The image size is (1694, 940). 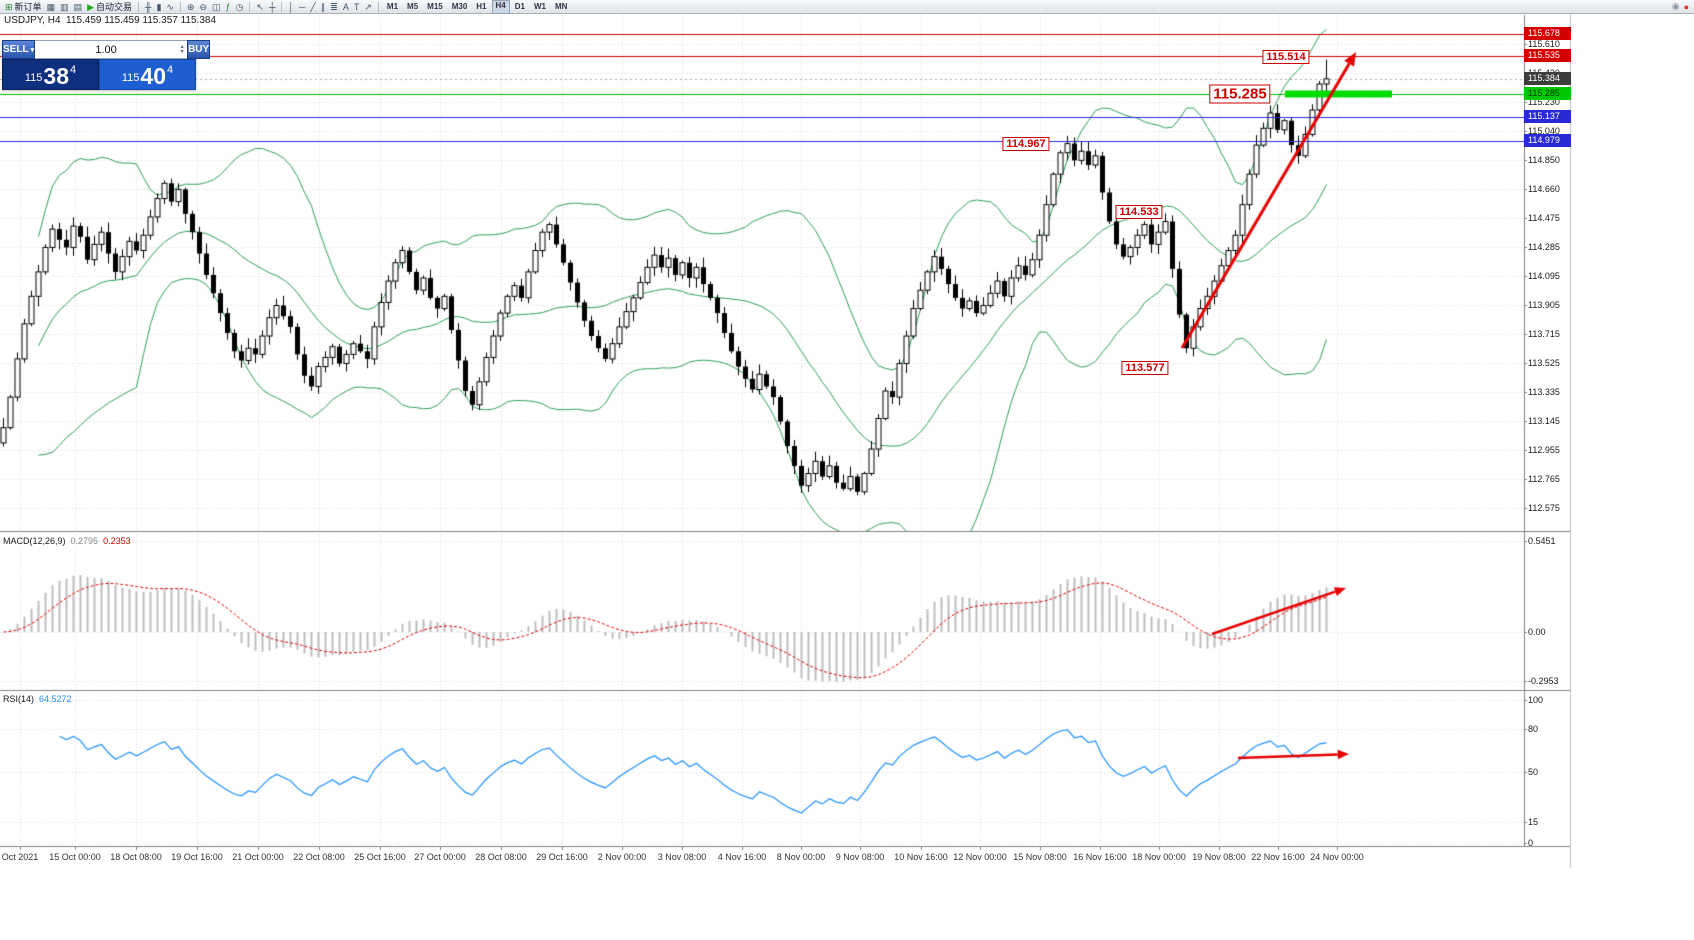 I want to click on text-button: A, so click(x=346, y=7).